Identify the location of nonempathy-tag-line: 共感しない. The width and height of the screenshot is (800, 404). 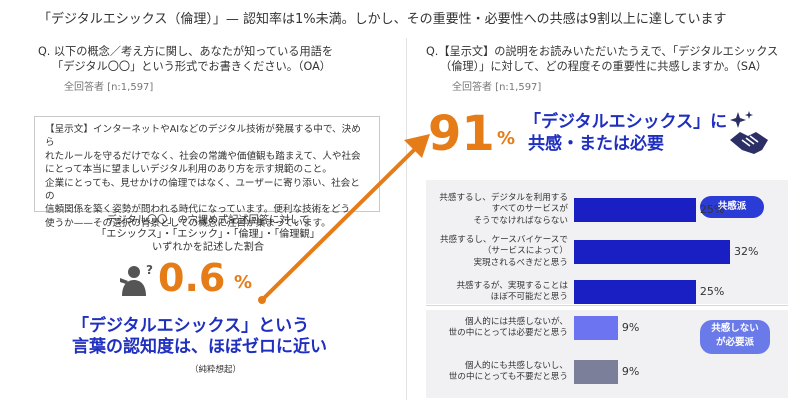
(735, 328).